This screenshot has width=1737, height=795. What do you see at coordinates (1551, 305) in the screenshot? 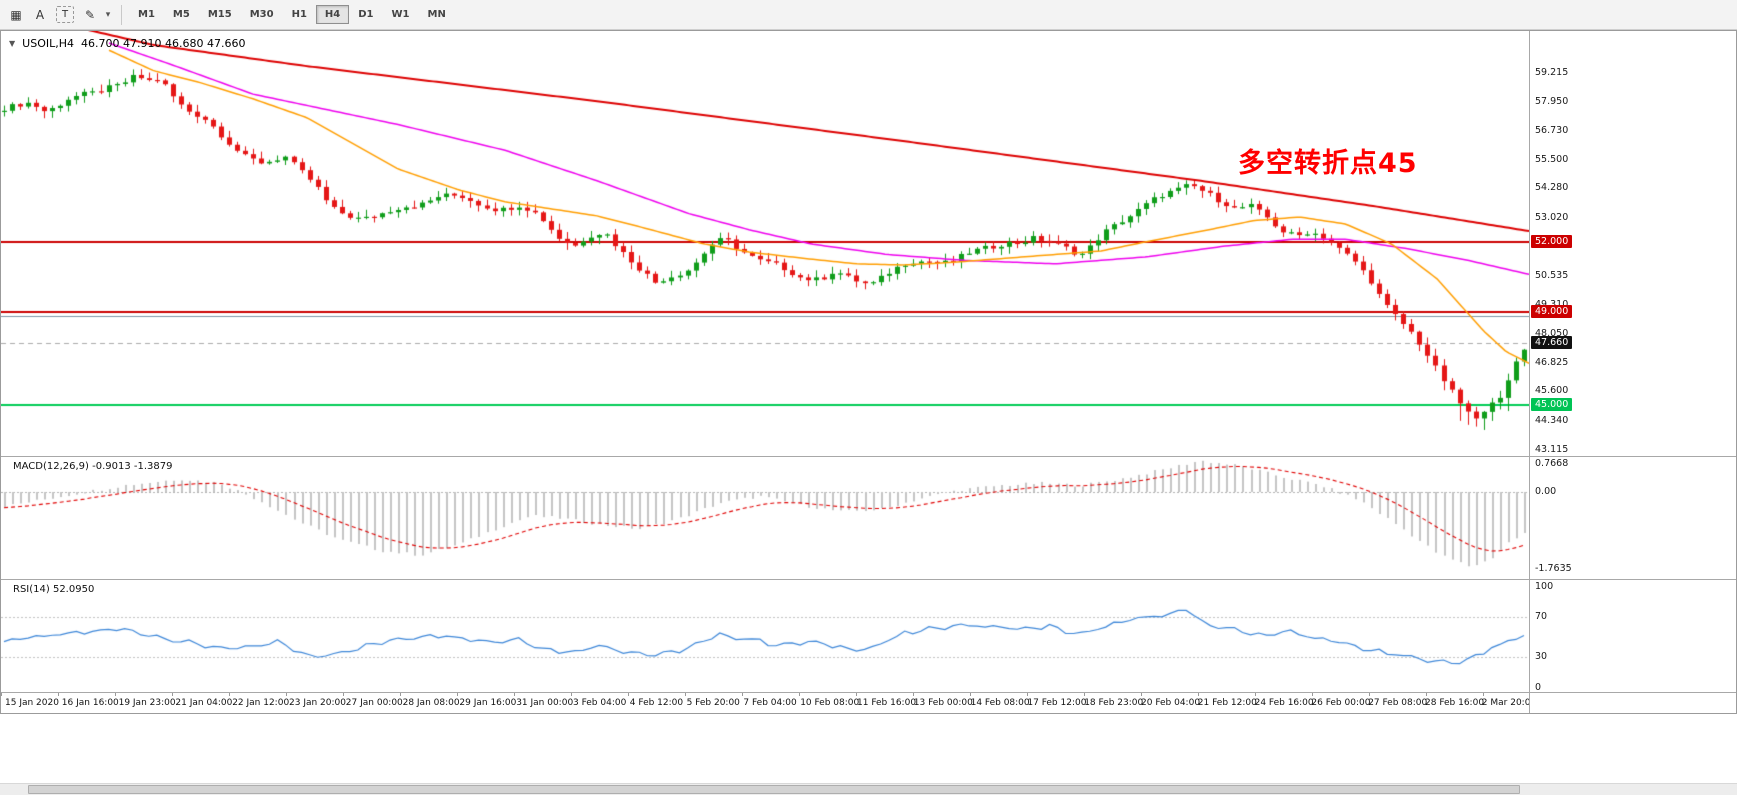
I see `price-axis-label: 49.310` at bounding box center [1551, 305].